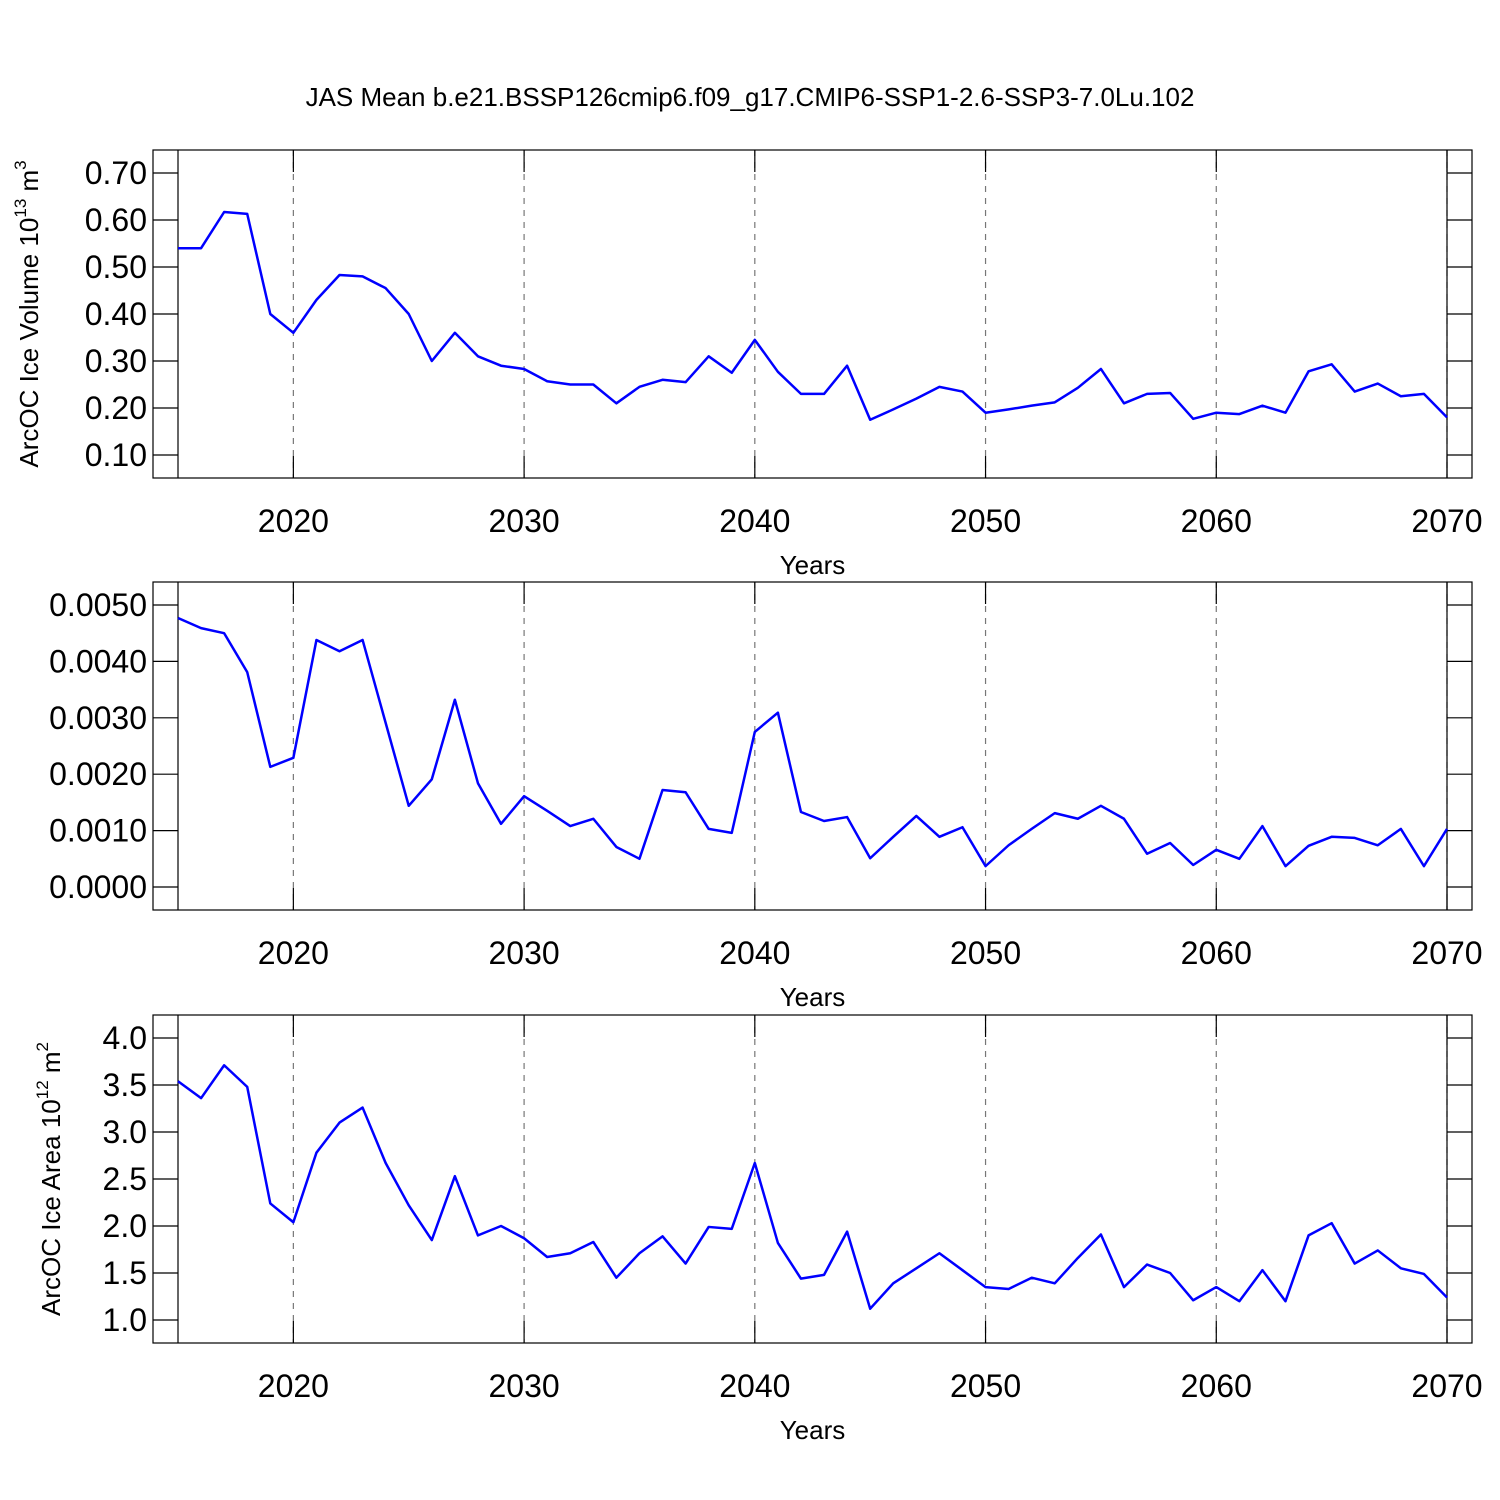 The image size is (1500, 1500). What do you see at coordinates (125, 1273) in the screenshot?
I see `y-tick-label: 1.5` at bounding box center [125, 1273].